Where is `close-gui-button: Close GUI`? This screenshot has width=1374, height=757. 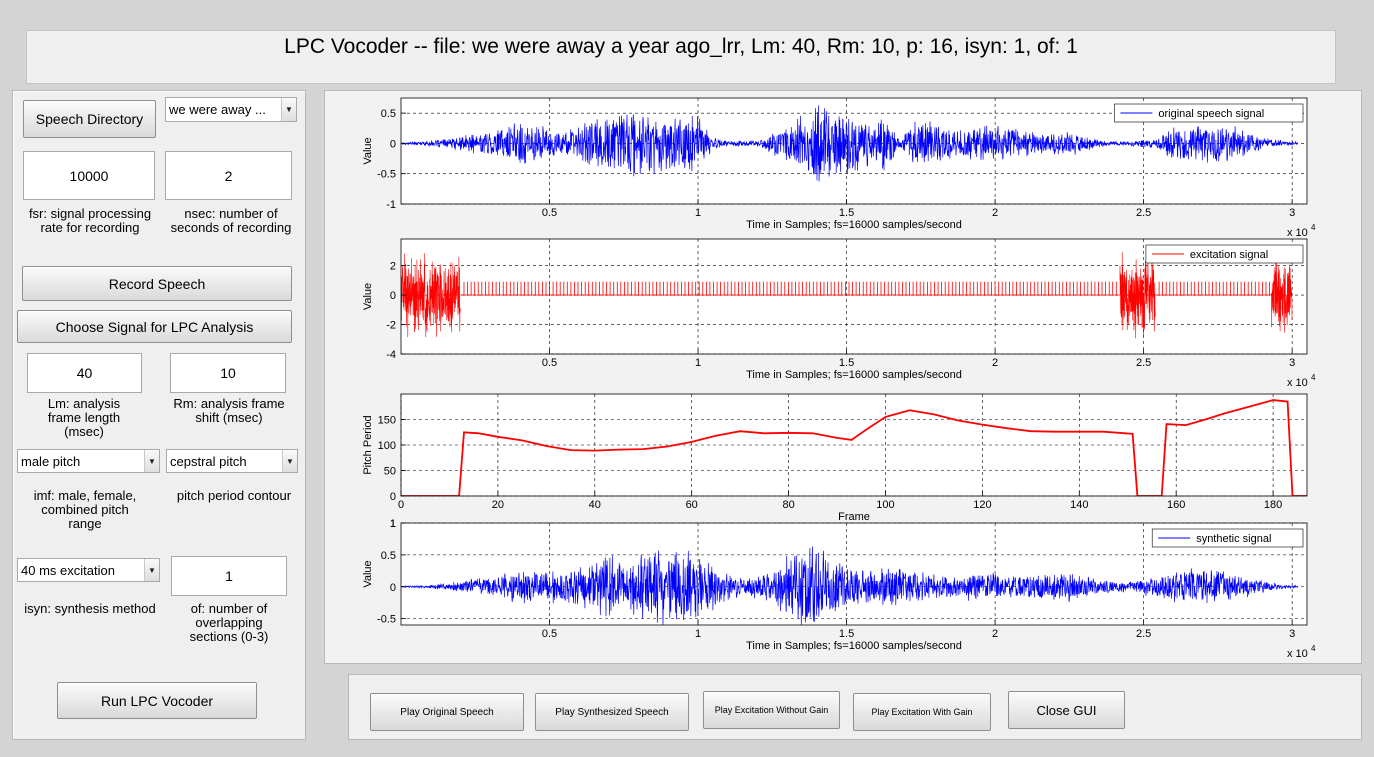 close-gui-button: Close GUI is located at coordinates (1066, 710).